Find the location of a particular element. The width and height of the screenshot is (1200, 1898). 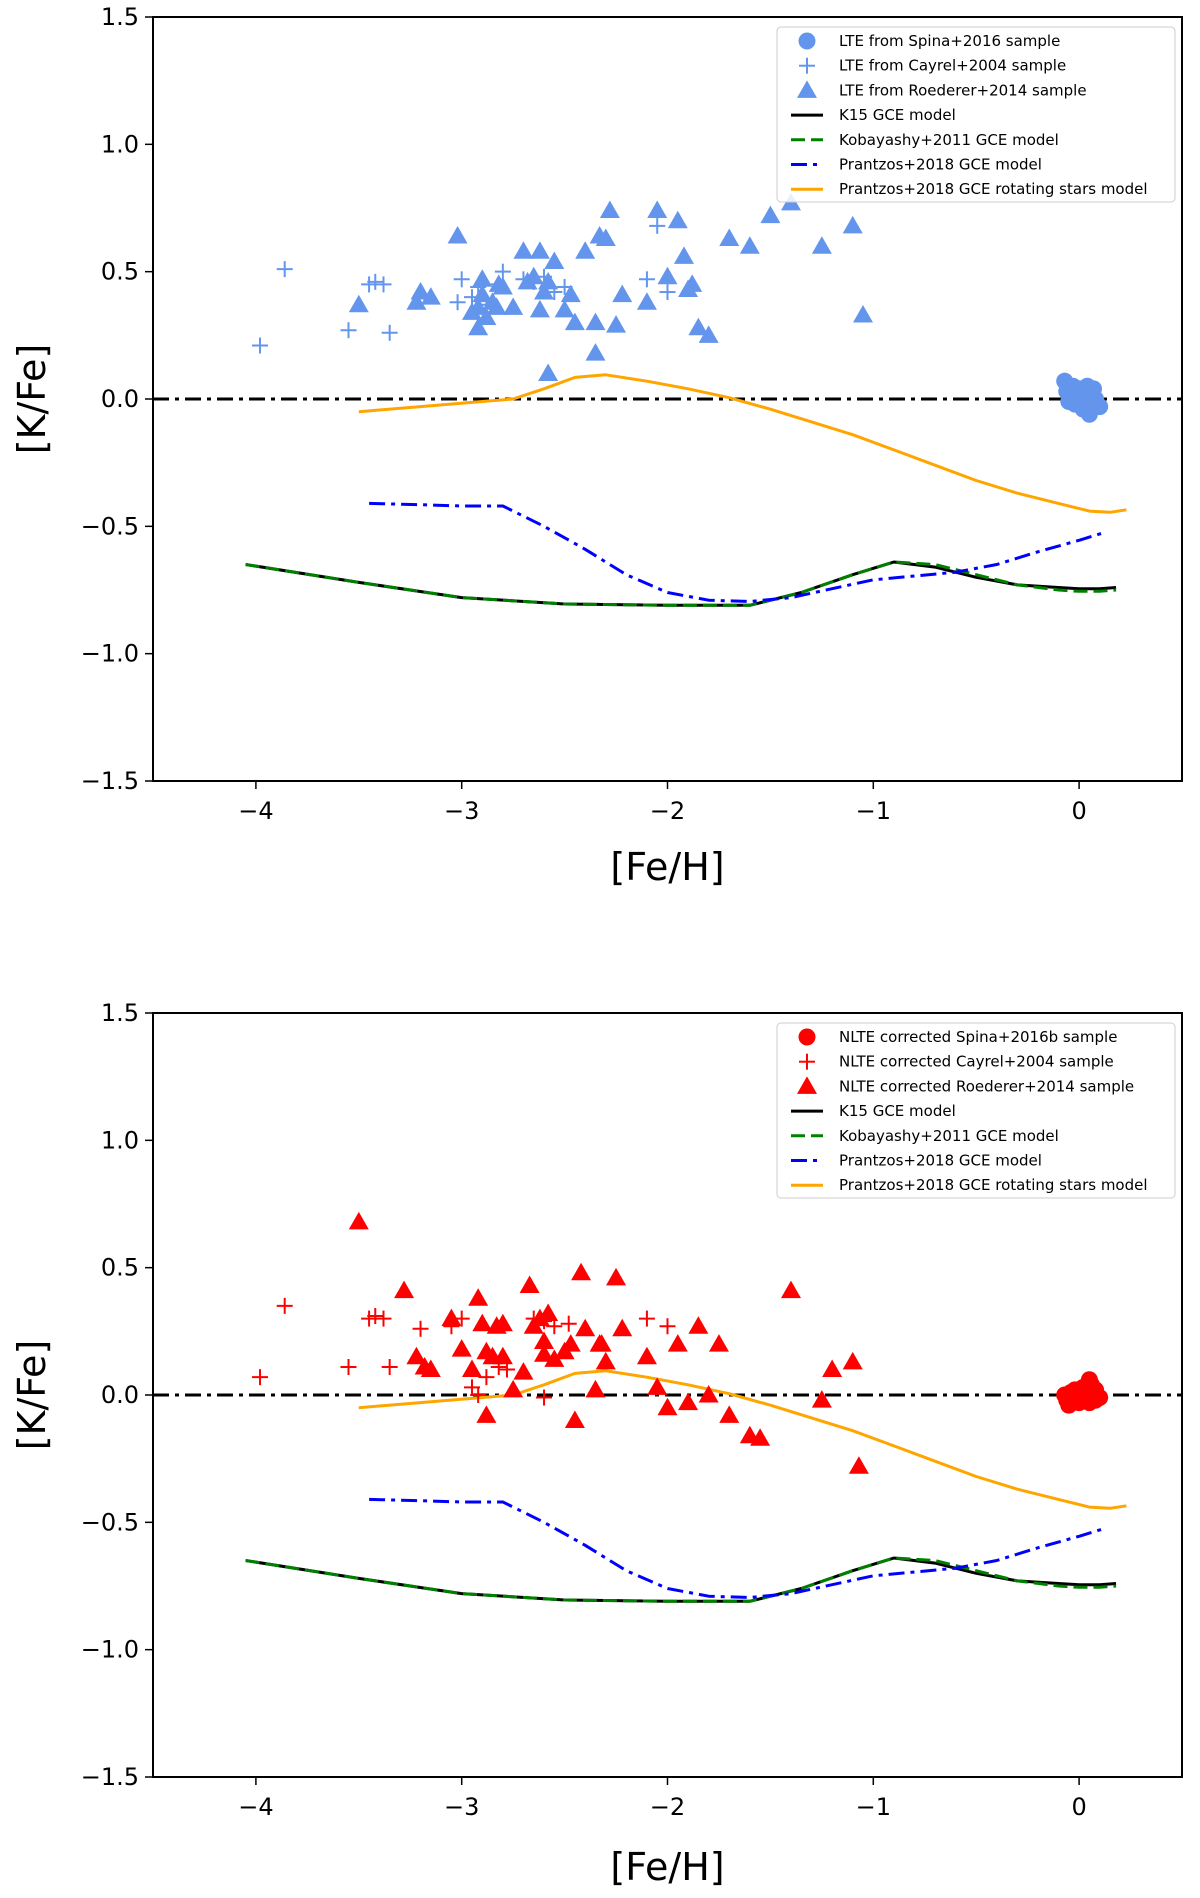

panel1-xtick-label-1: −3 is located at coordinates (461, 1807).